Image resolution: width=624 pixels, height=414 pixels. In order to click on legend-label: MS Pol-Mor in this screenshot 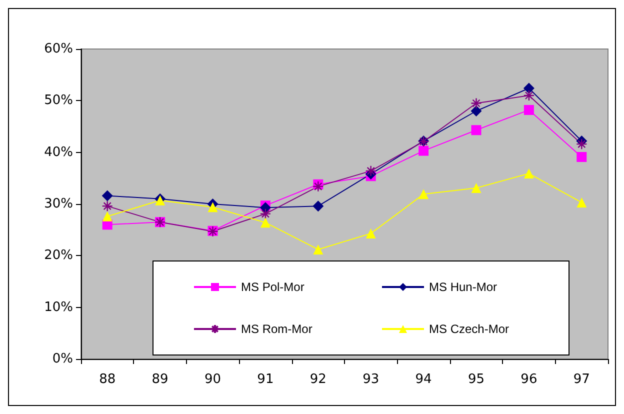, I will do `click(272, 287)`.